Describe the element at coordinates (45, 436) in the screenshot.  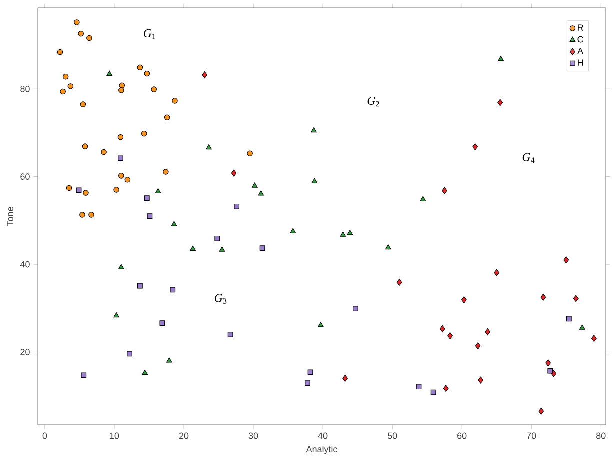
I see `x-tick-label: 0` at that location.